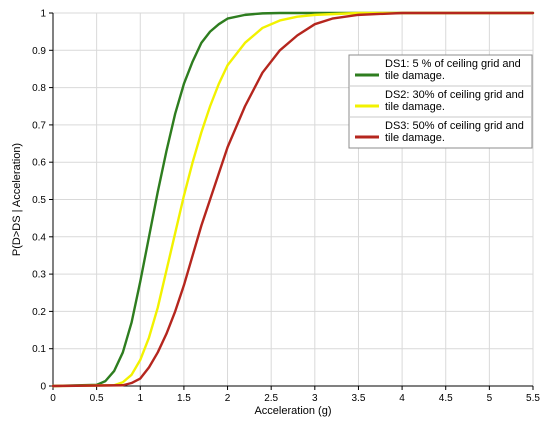  Describe the element at coordinates (17, 199) in the screenshot. I see `y-axis-label: P(D>DS | Acceleration)` at that location.